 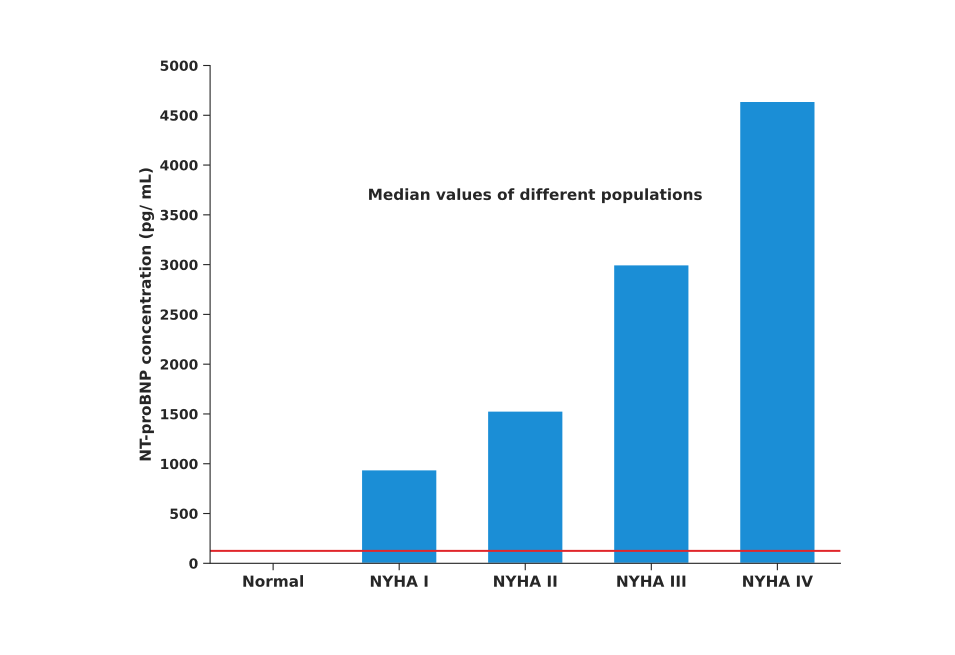 I want to click on y-tick-label: 4000, so click(x=179, y=165).